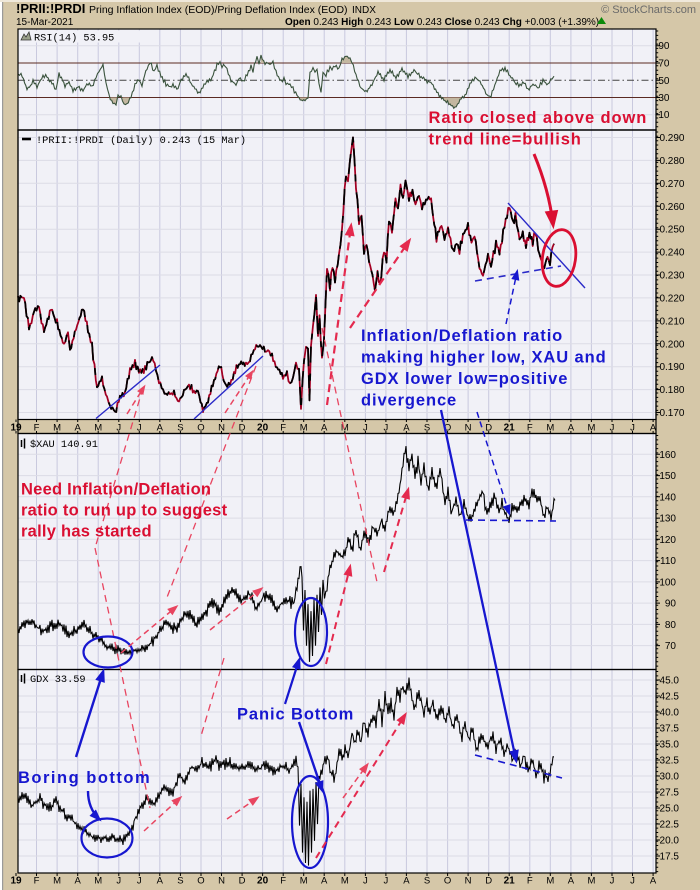 The width and height of the screenshot is (700, 890). What do you see at coordinates (671, 646) in the screenshot?
I see `svg-text: 70` at bounding box center [671, 646].